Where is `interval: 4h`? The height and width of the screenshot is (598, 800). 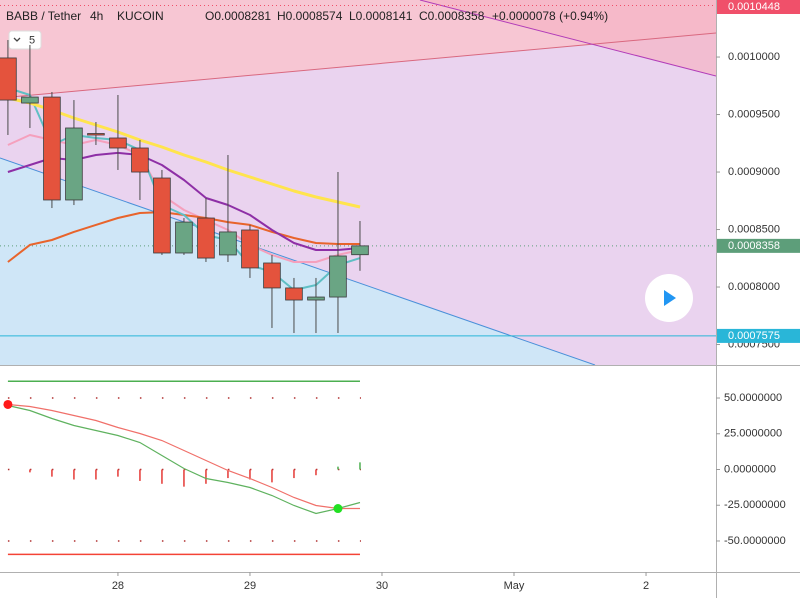
interval: 4h is located at coordinates (96, 16).